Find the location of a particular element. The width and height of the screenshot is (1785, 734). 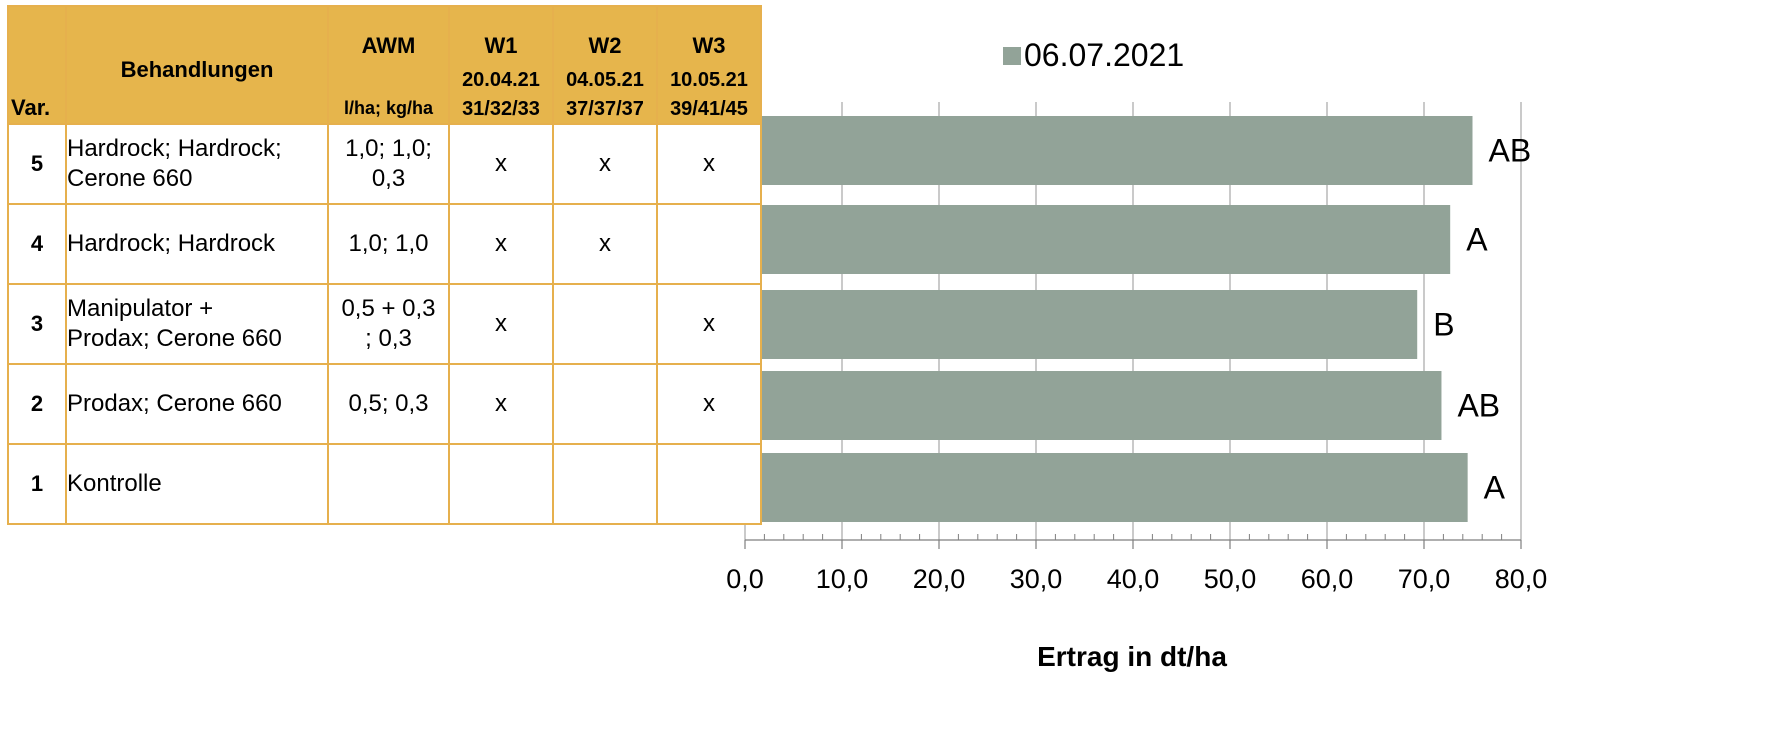

var-cell: 5 is located at coordinates (37, 164).